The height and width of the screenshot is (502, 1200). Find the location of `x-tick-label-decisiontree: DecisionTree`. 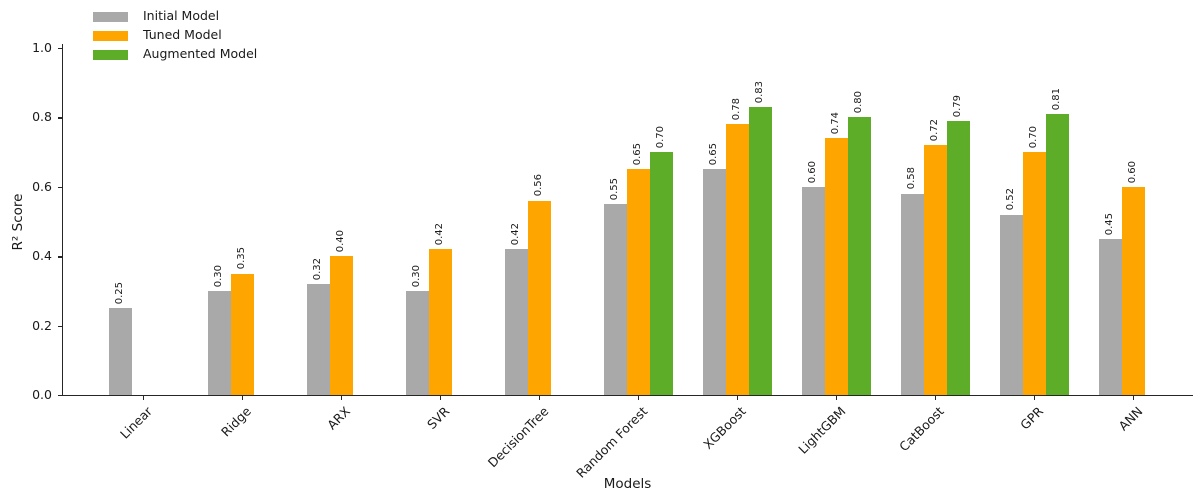

x-tick-label-decisiontree: DecisionTree is located at coordinates (518, 437).